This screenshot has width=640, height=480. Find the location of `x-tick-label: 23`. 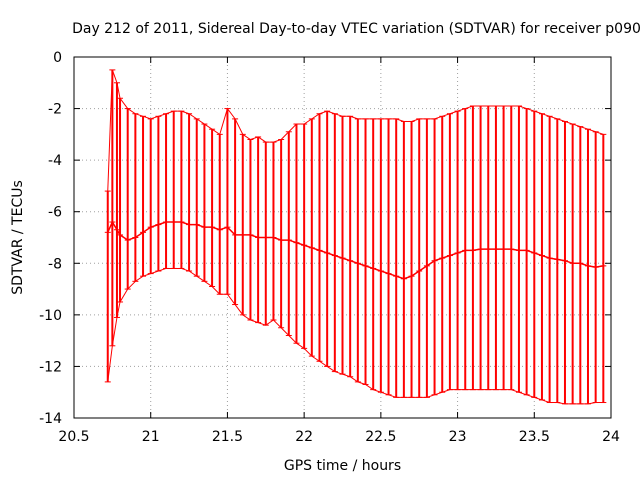

x-tick-label: 23 is located at coordinates (458, 437).